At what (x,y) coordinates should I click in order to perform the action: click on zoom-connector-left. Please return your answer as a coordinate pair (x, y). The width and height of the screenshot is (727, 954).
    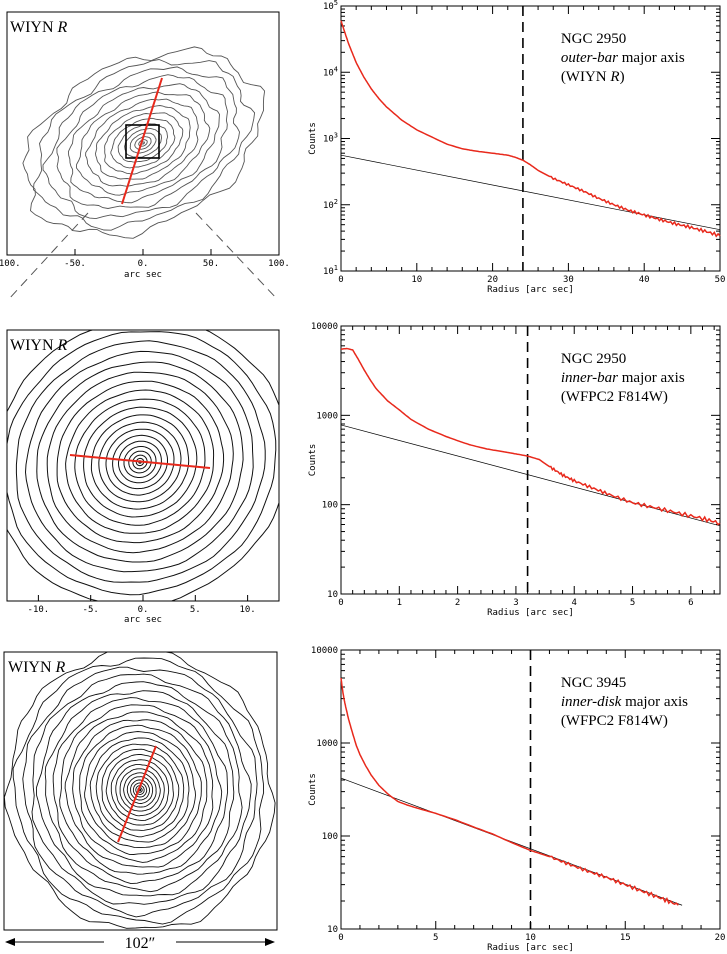
    Looking at the image, I should click on (48, 256).